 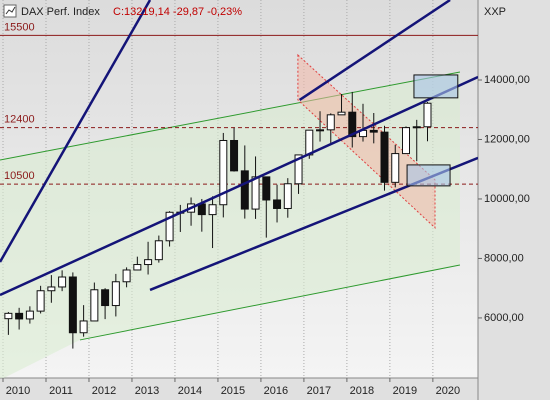 What do you see at coordinates (507, 139) in the screenshot?
I see `y-tick-label: 12000,00` at bounding box center [507, 139].